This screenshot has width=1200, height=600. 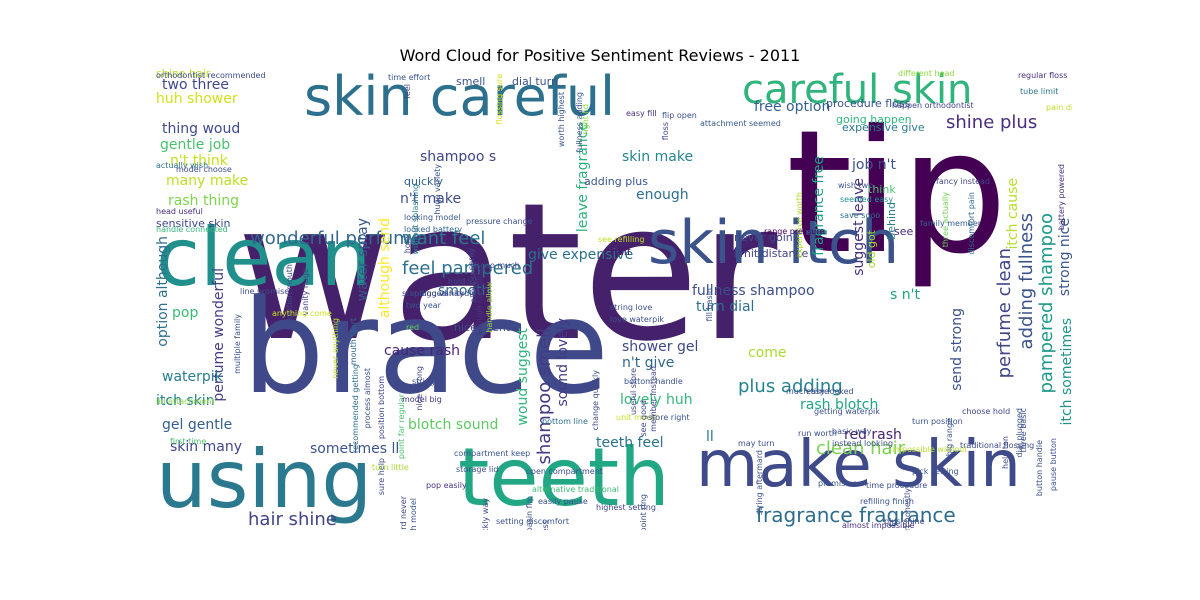 I want to click on cloud-word: sensitive skin, so click(x=193, y=223).